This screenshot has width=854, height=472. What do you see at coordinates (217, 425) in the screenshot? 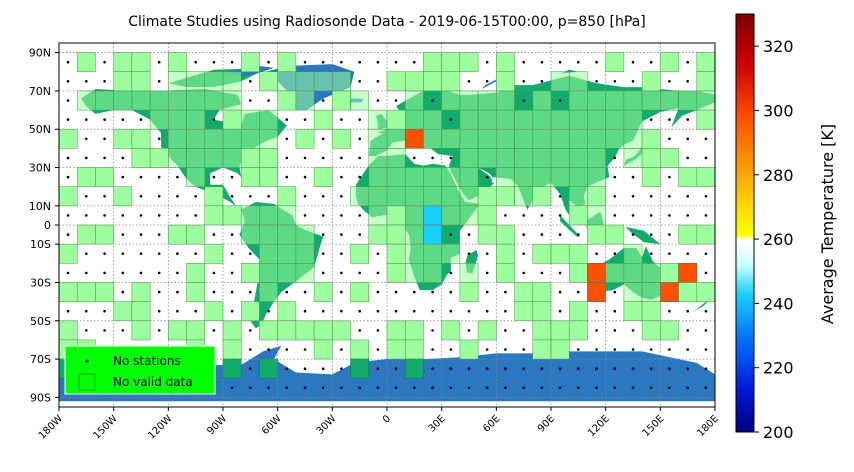
I see `lon-tick-label: 90W` at bounding box center [217, 425].